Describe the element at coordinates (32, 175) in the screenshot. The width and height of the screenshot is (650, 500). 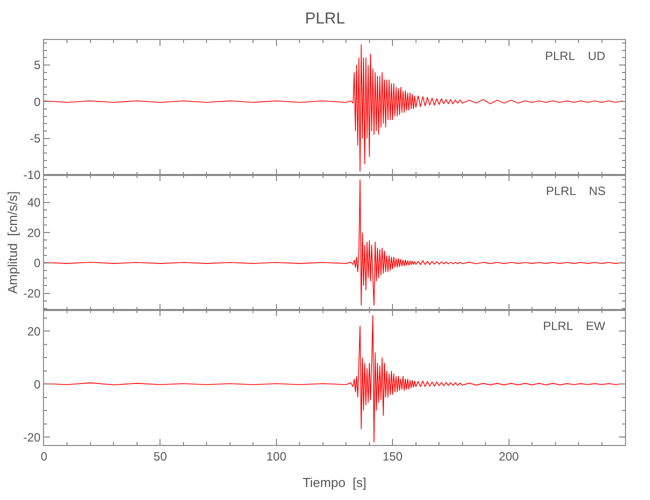
I see `y-tick-label: -10` at that location.